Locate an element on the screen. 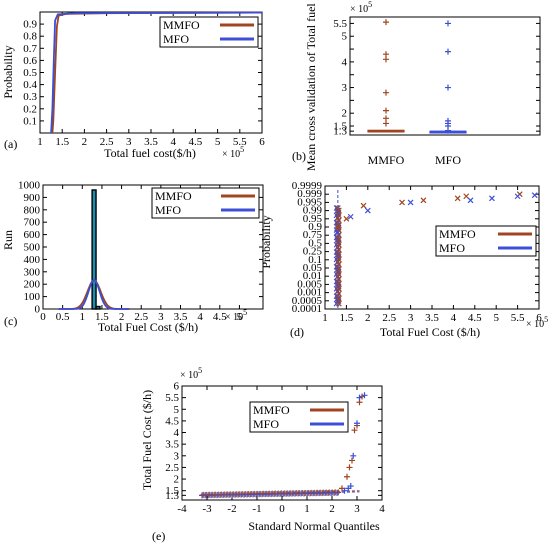 The image size is (550, 546). x-tick-label: 3.5 is located at coordinates (151, 142).